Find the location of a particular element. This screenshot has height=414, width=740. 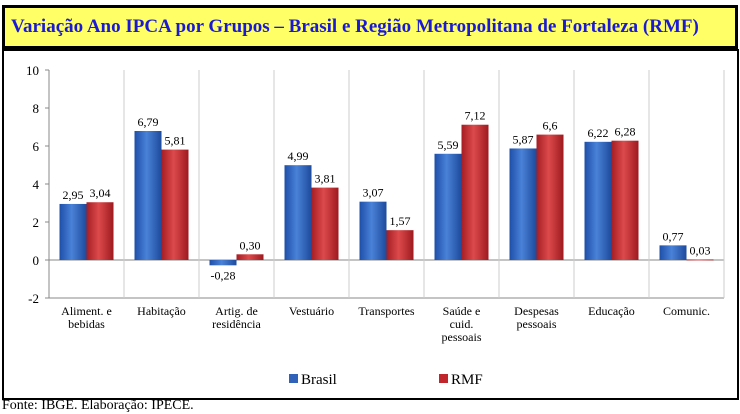

data-label: 6,28 is located at coordinates (625, 132).